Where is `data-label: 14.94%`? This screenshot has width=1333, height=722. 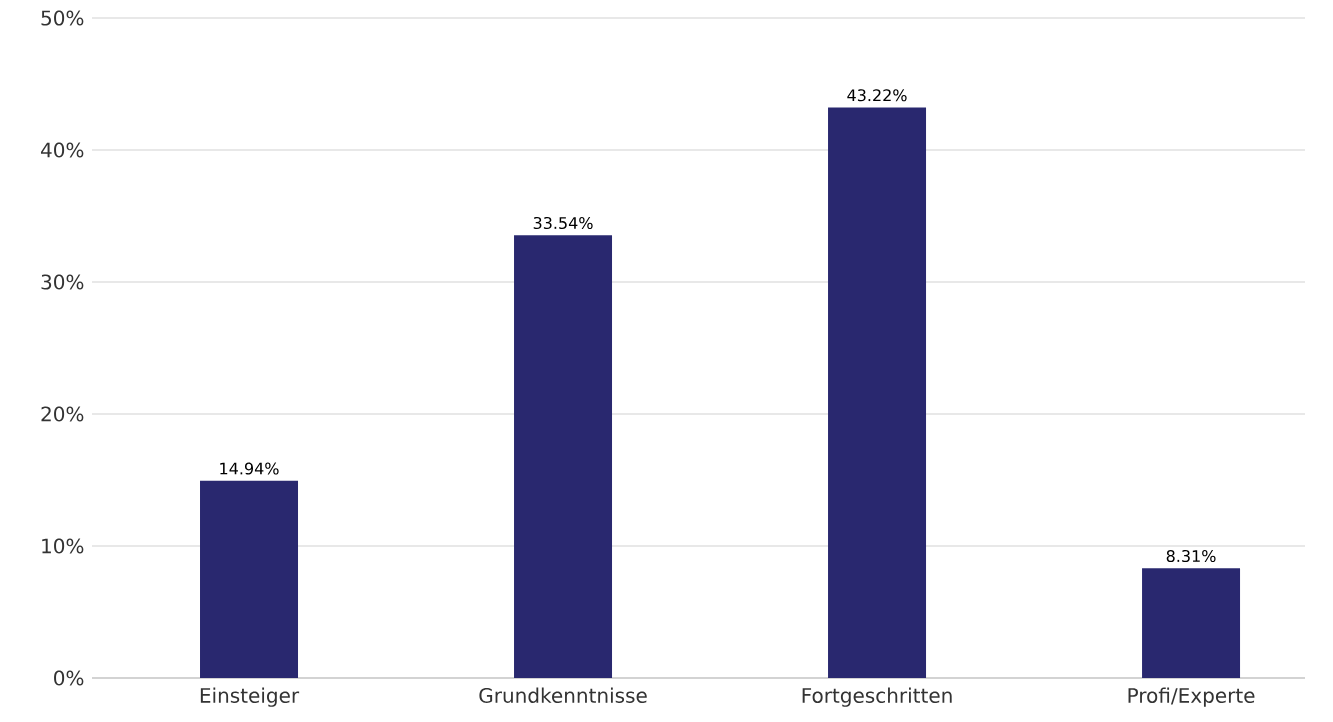
data-label: 14.94% is located at coordinates (249, 468).